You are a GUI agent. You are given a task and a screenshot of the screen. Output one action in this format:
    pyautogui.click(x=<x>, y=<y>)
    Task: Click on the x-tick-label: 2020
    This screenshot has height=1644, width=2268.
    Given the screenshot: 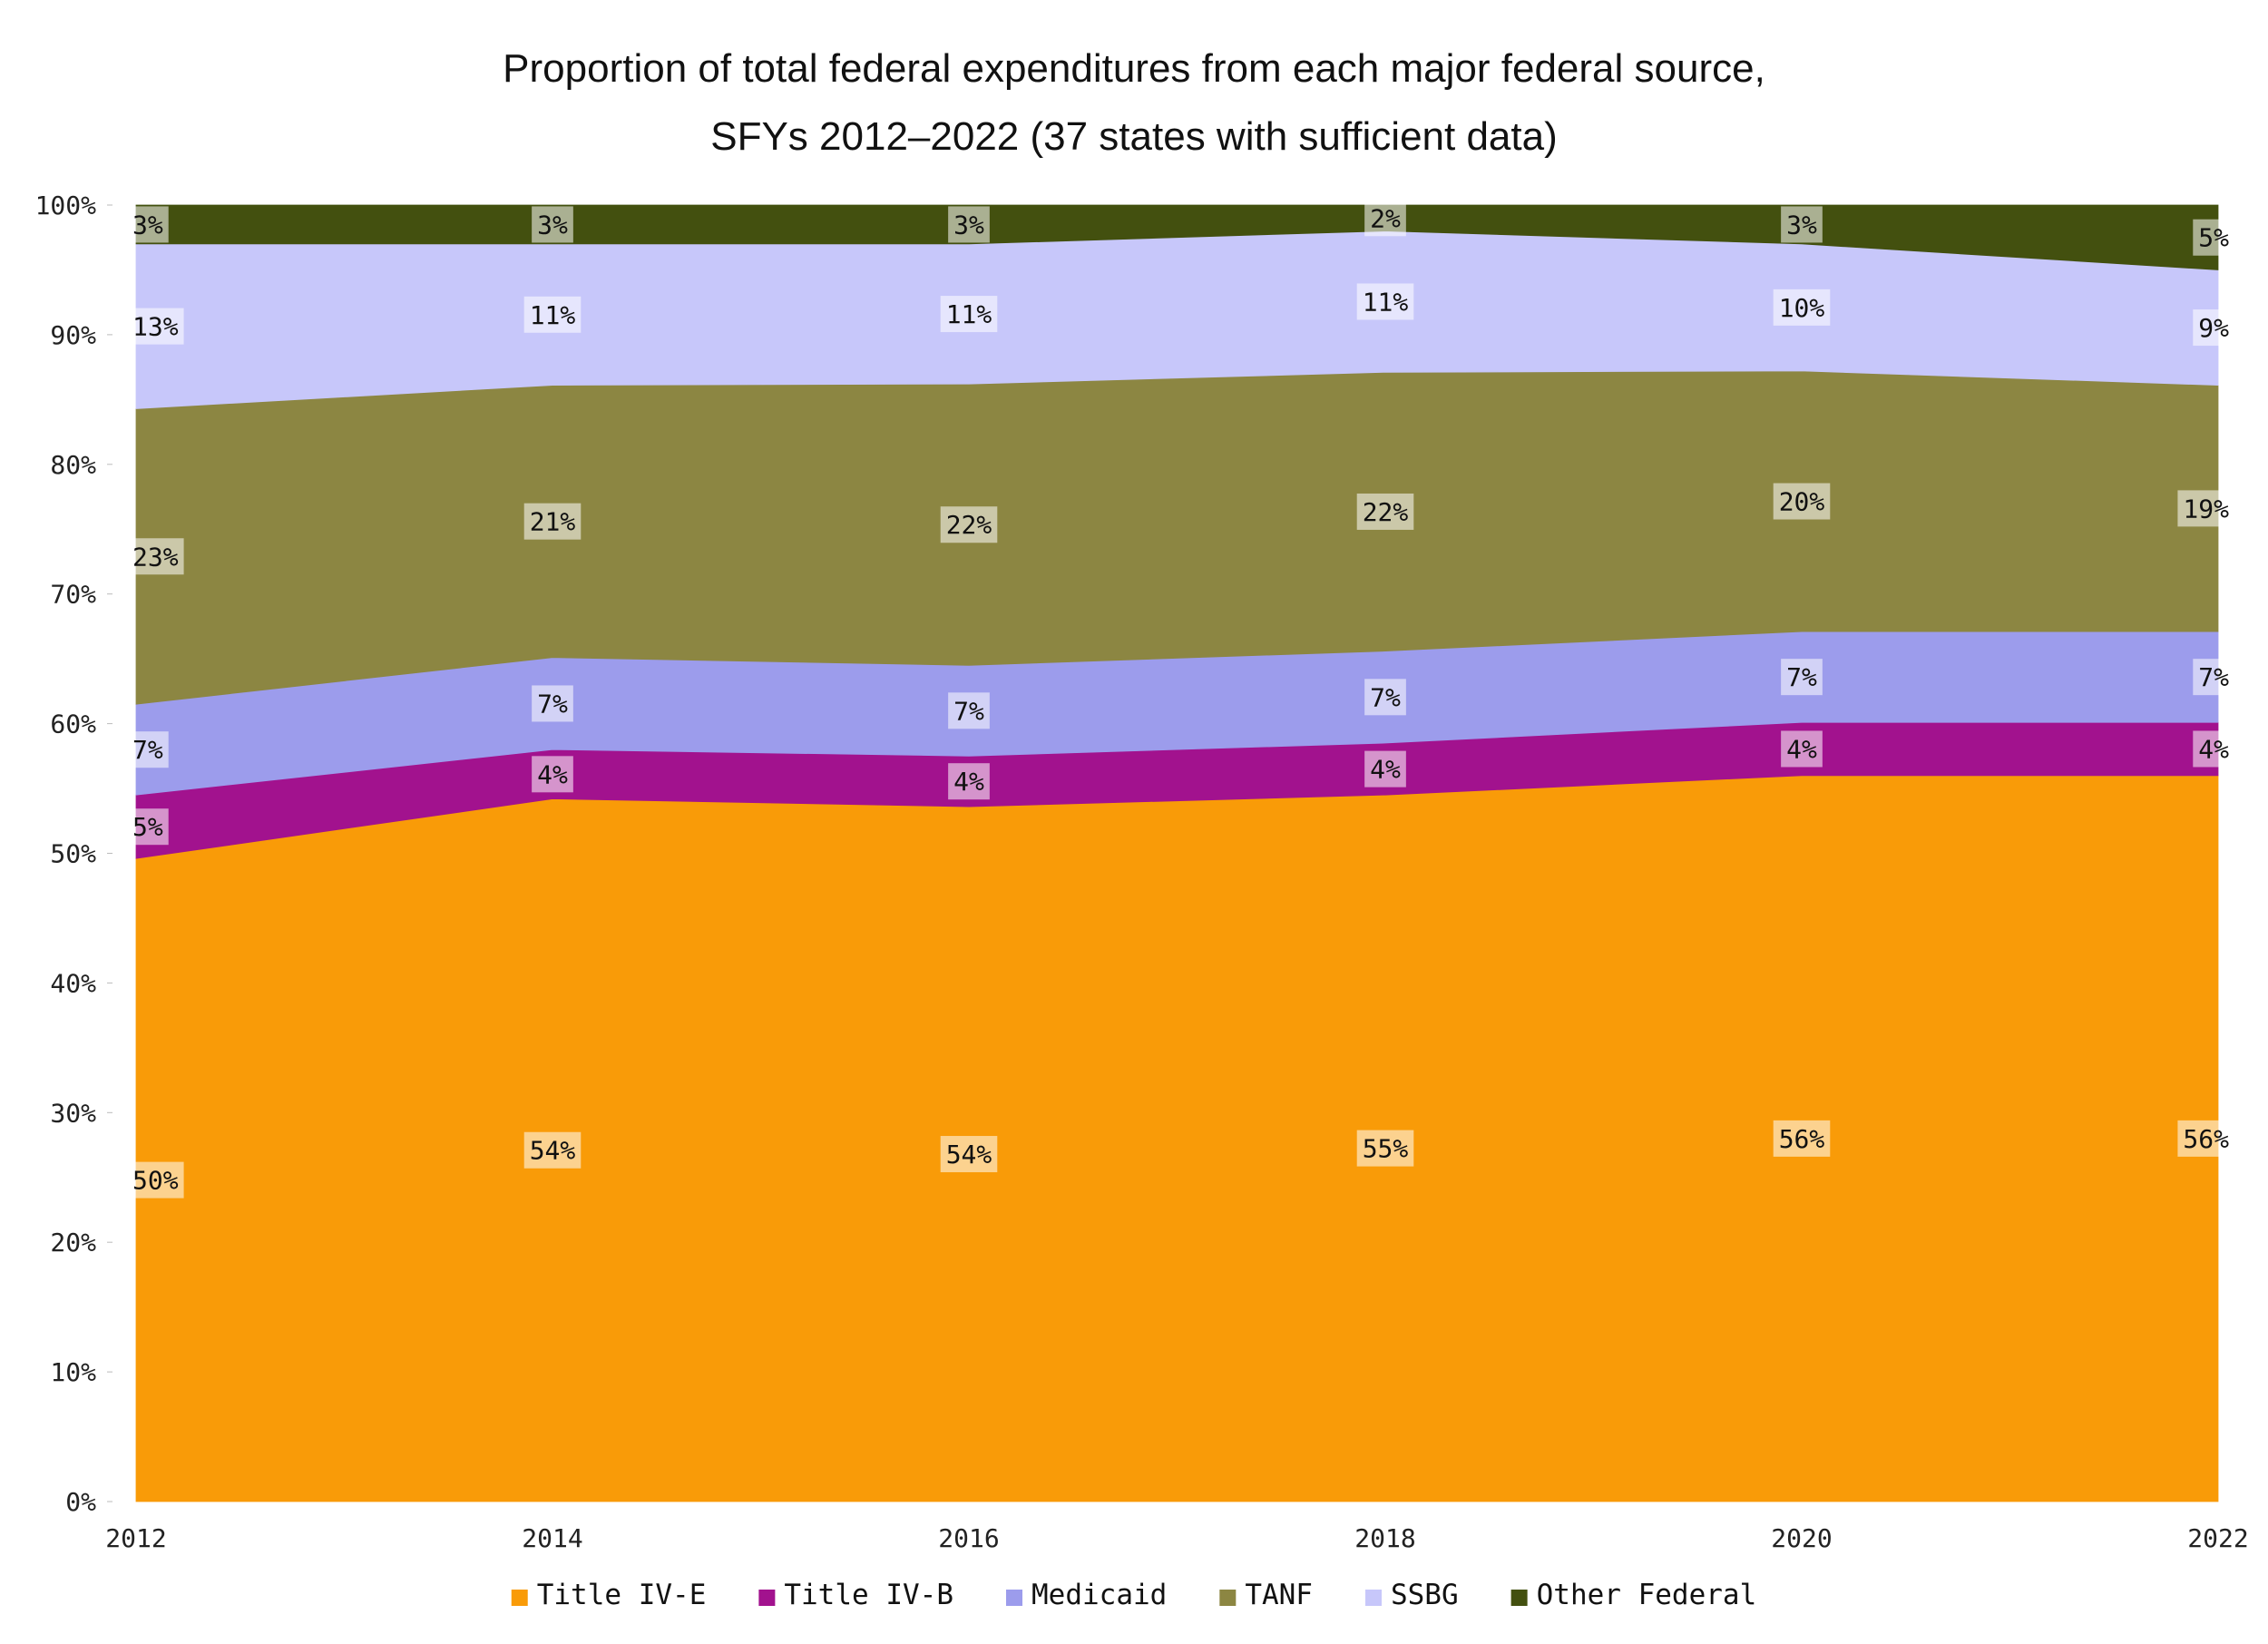 What is the action you would take?
    pyautogui.click(x=1802, y=1538)
    